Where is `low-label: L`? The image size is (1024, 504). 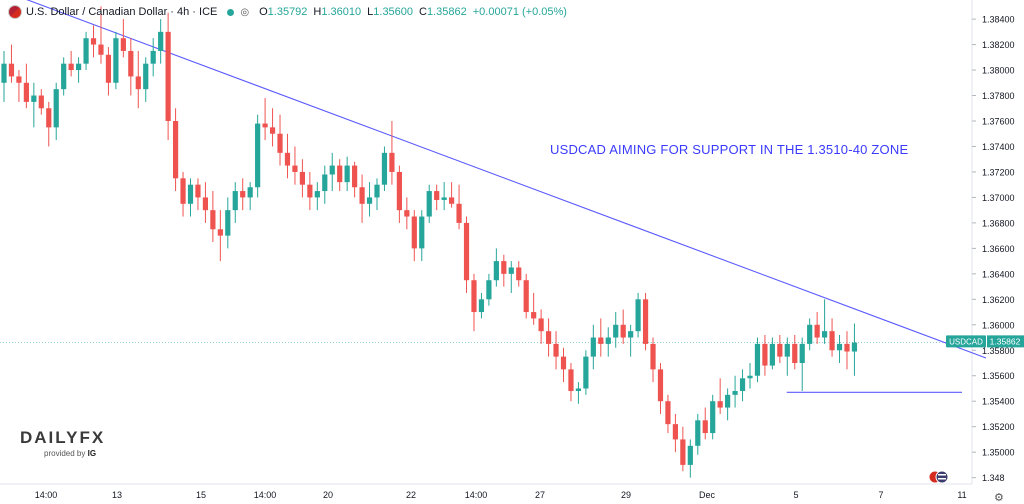 low-label: L is located at coordinates (370, 12).